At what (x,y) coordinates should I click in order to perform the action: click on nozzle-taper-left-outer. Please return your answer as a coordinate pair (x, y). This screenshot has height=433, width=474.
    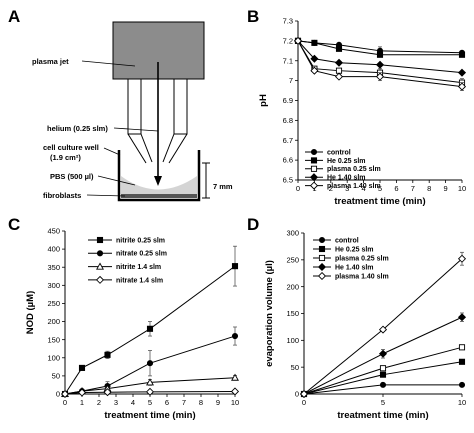
    Looking at the image, I should click on (137, 148).